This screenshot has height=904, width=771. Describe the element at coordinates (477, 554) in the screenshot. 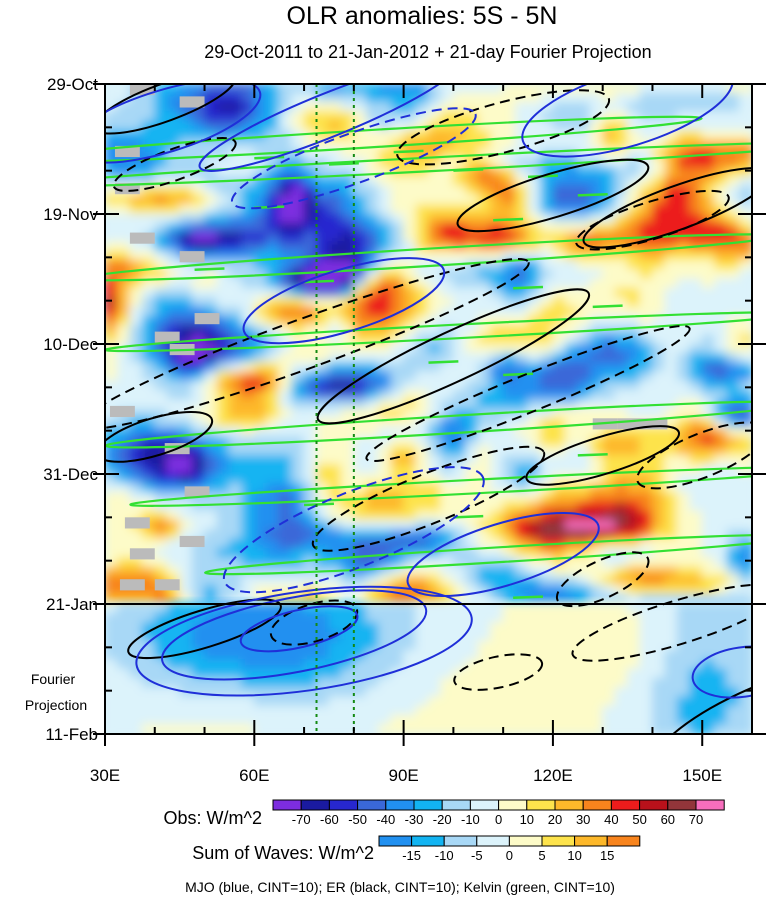

I see `kelvin-contour` at that location.